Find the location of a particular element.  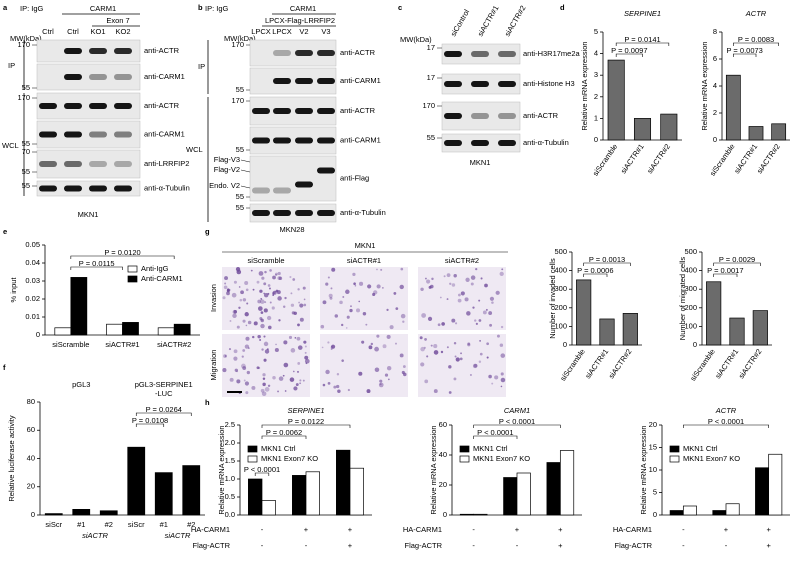

y-tick-label: 0.05 is located at coordinates (32, 244).